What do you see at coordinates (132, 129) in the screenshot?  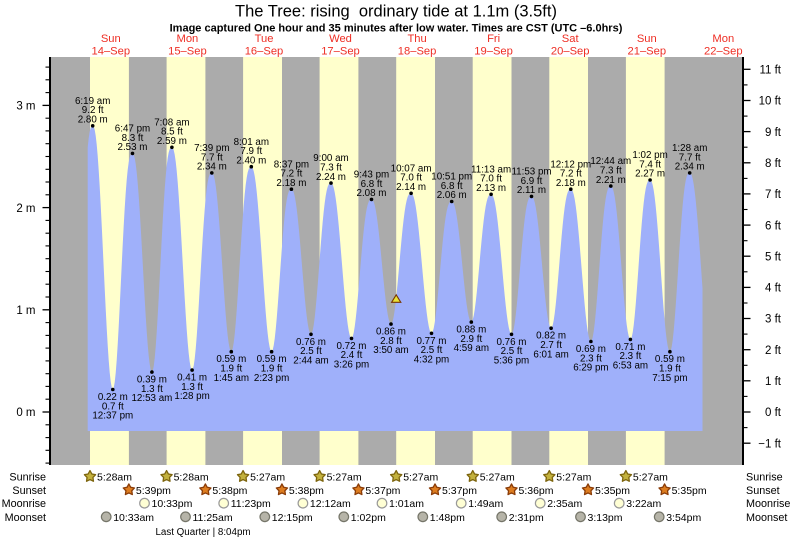 I see `svg-text: 6:47 pm` at bounding box center [132, 129].